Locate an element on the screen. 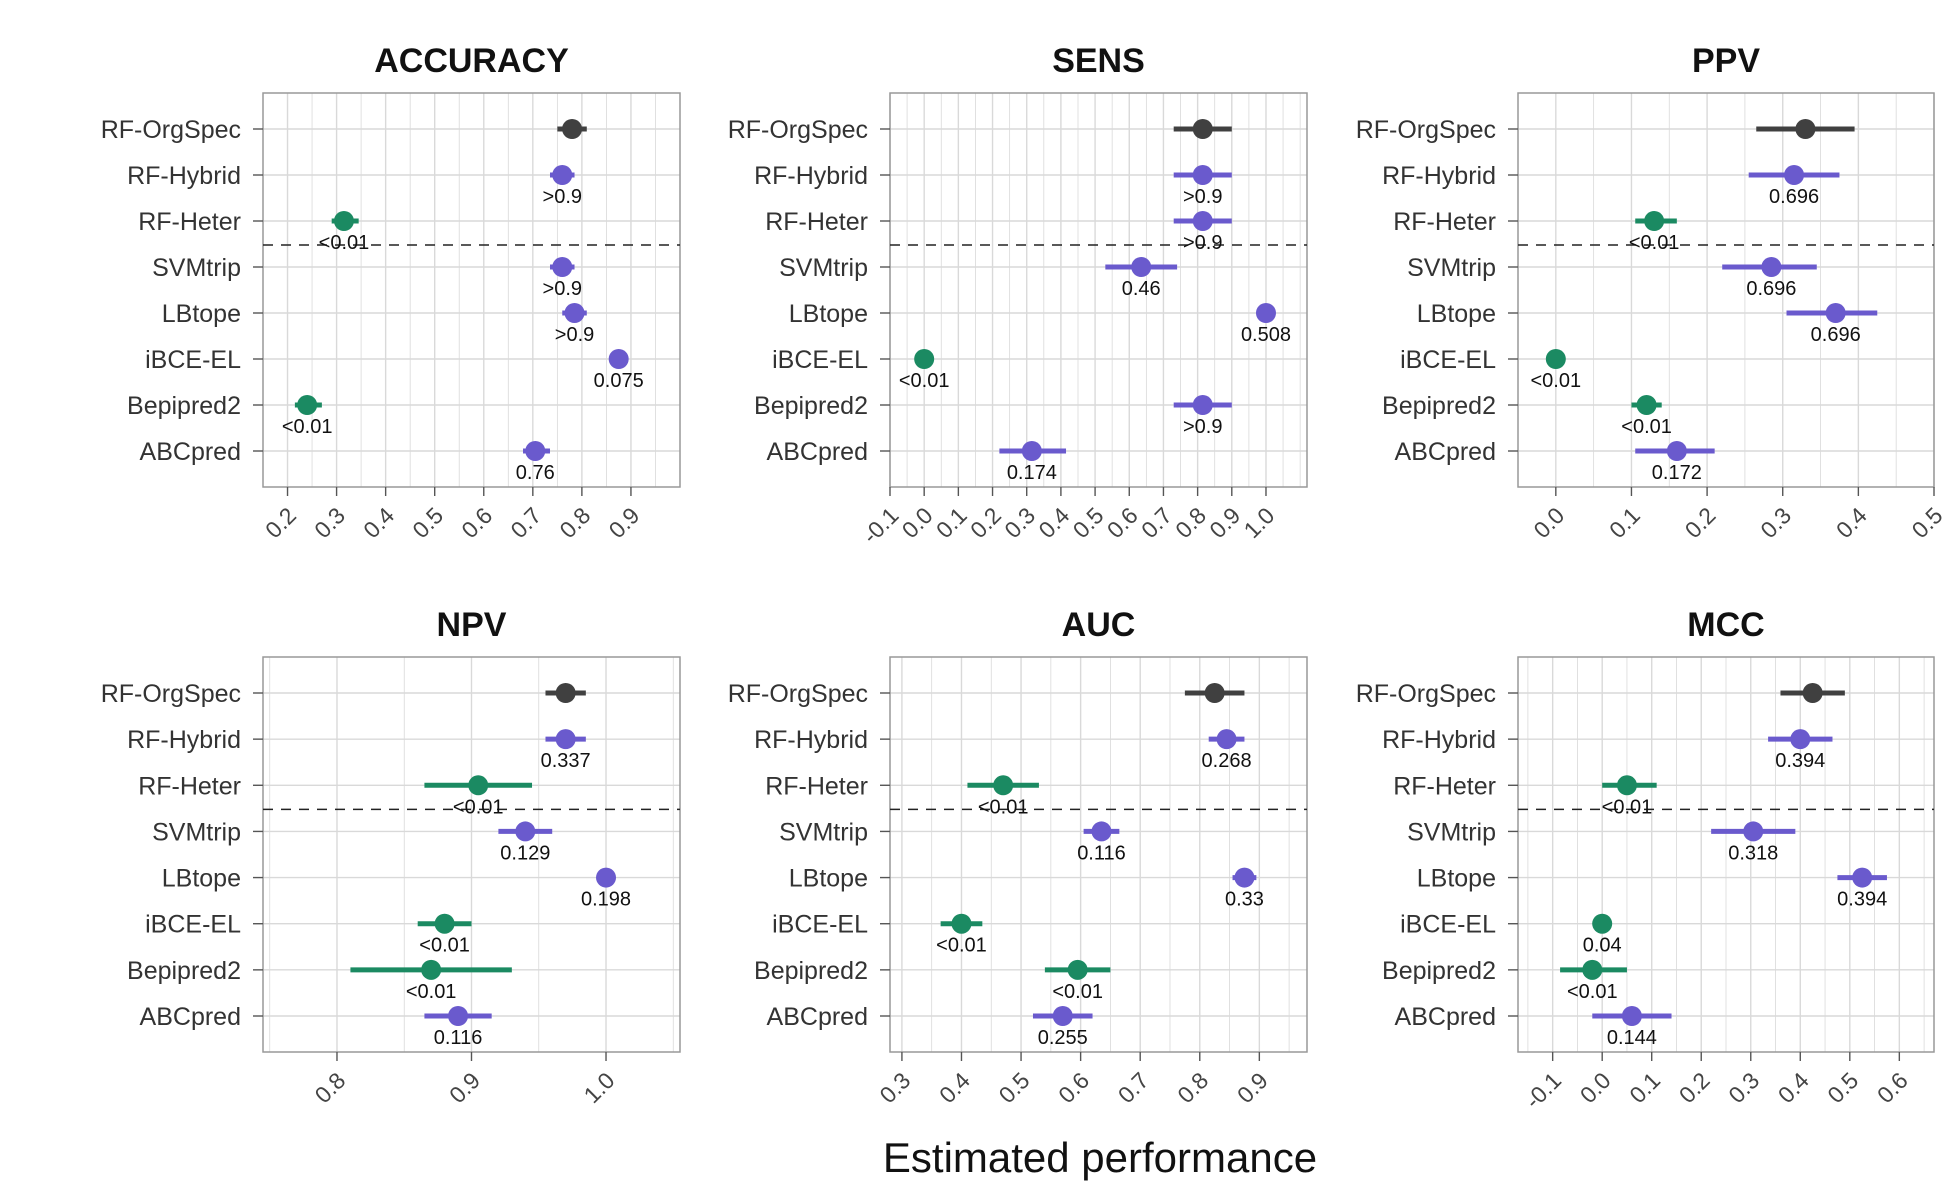 The width and height of the screenshot is (1950, 1200). npv-row-label: RF-Hybrid is located at coordinates (184, 740).